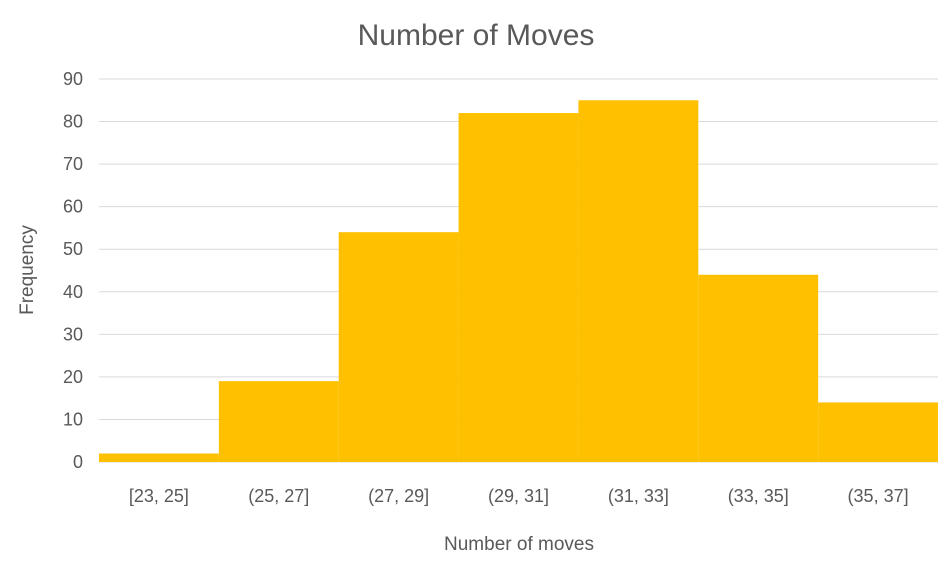 This screenshot has width=951, height=564. Describe the element at coordinates (73, 79) in the screenshot. I see `y-tick-label-90: 90` at that location.